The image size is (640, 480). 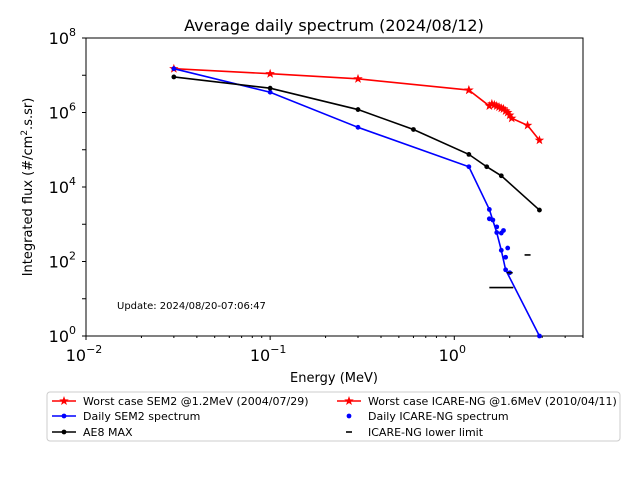 I want to click on legend-frame, so click(x=333, y=416).